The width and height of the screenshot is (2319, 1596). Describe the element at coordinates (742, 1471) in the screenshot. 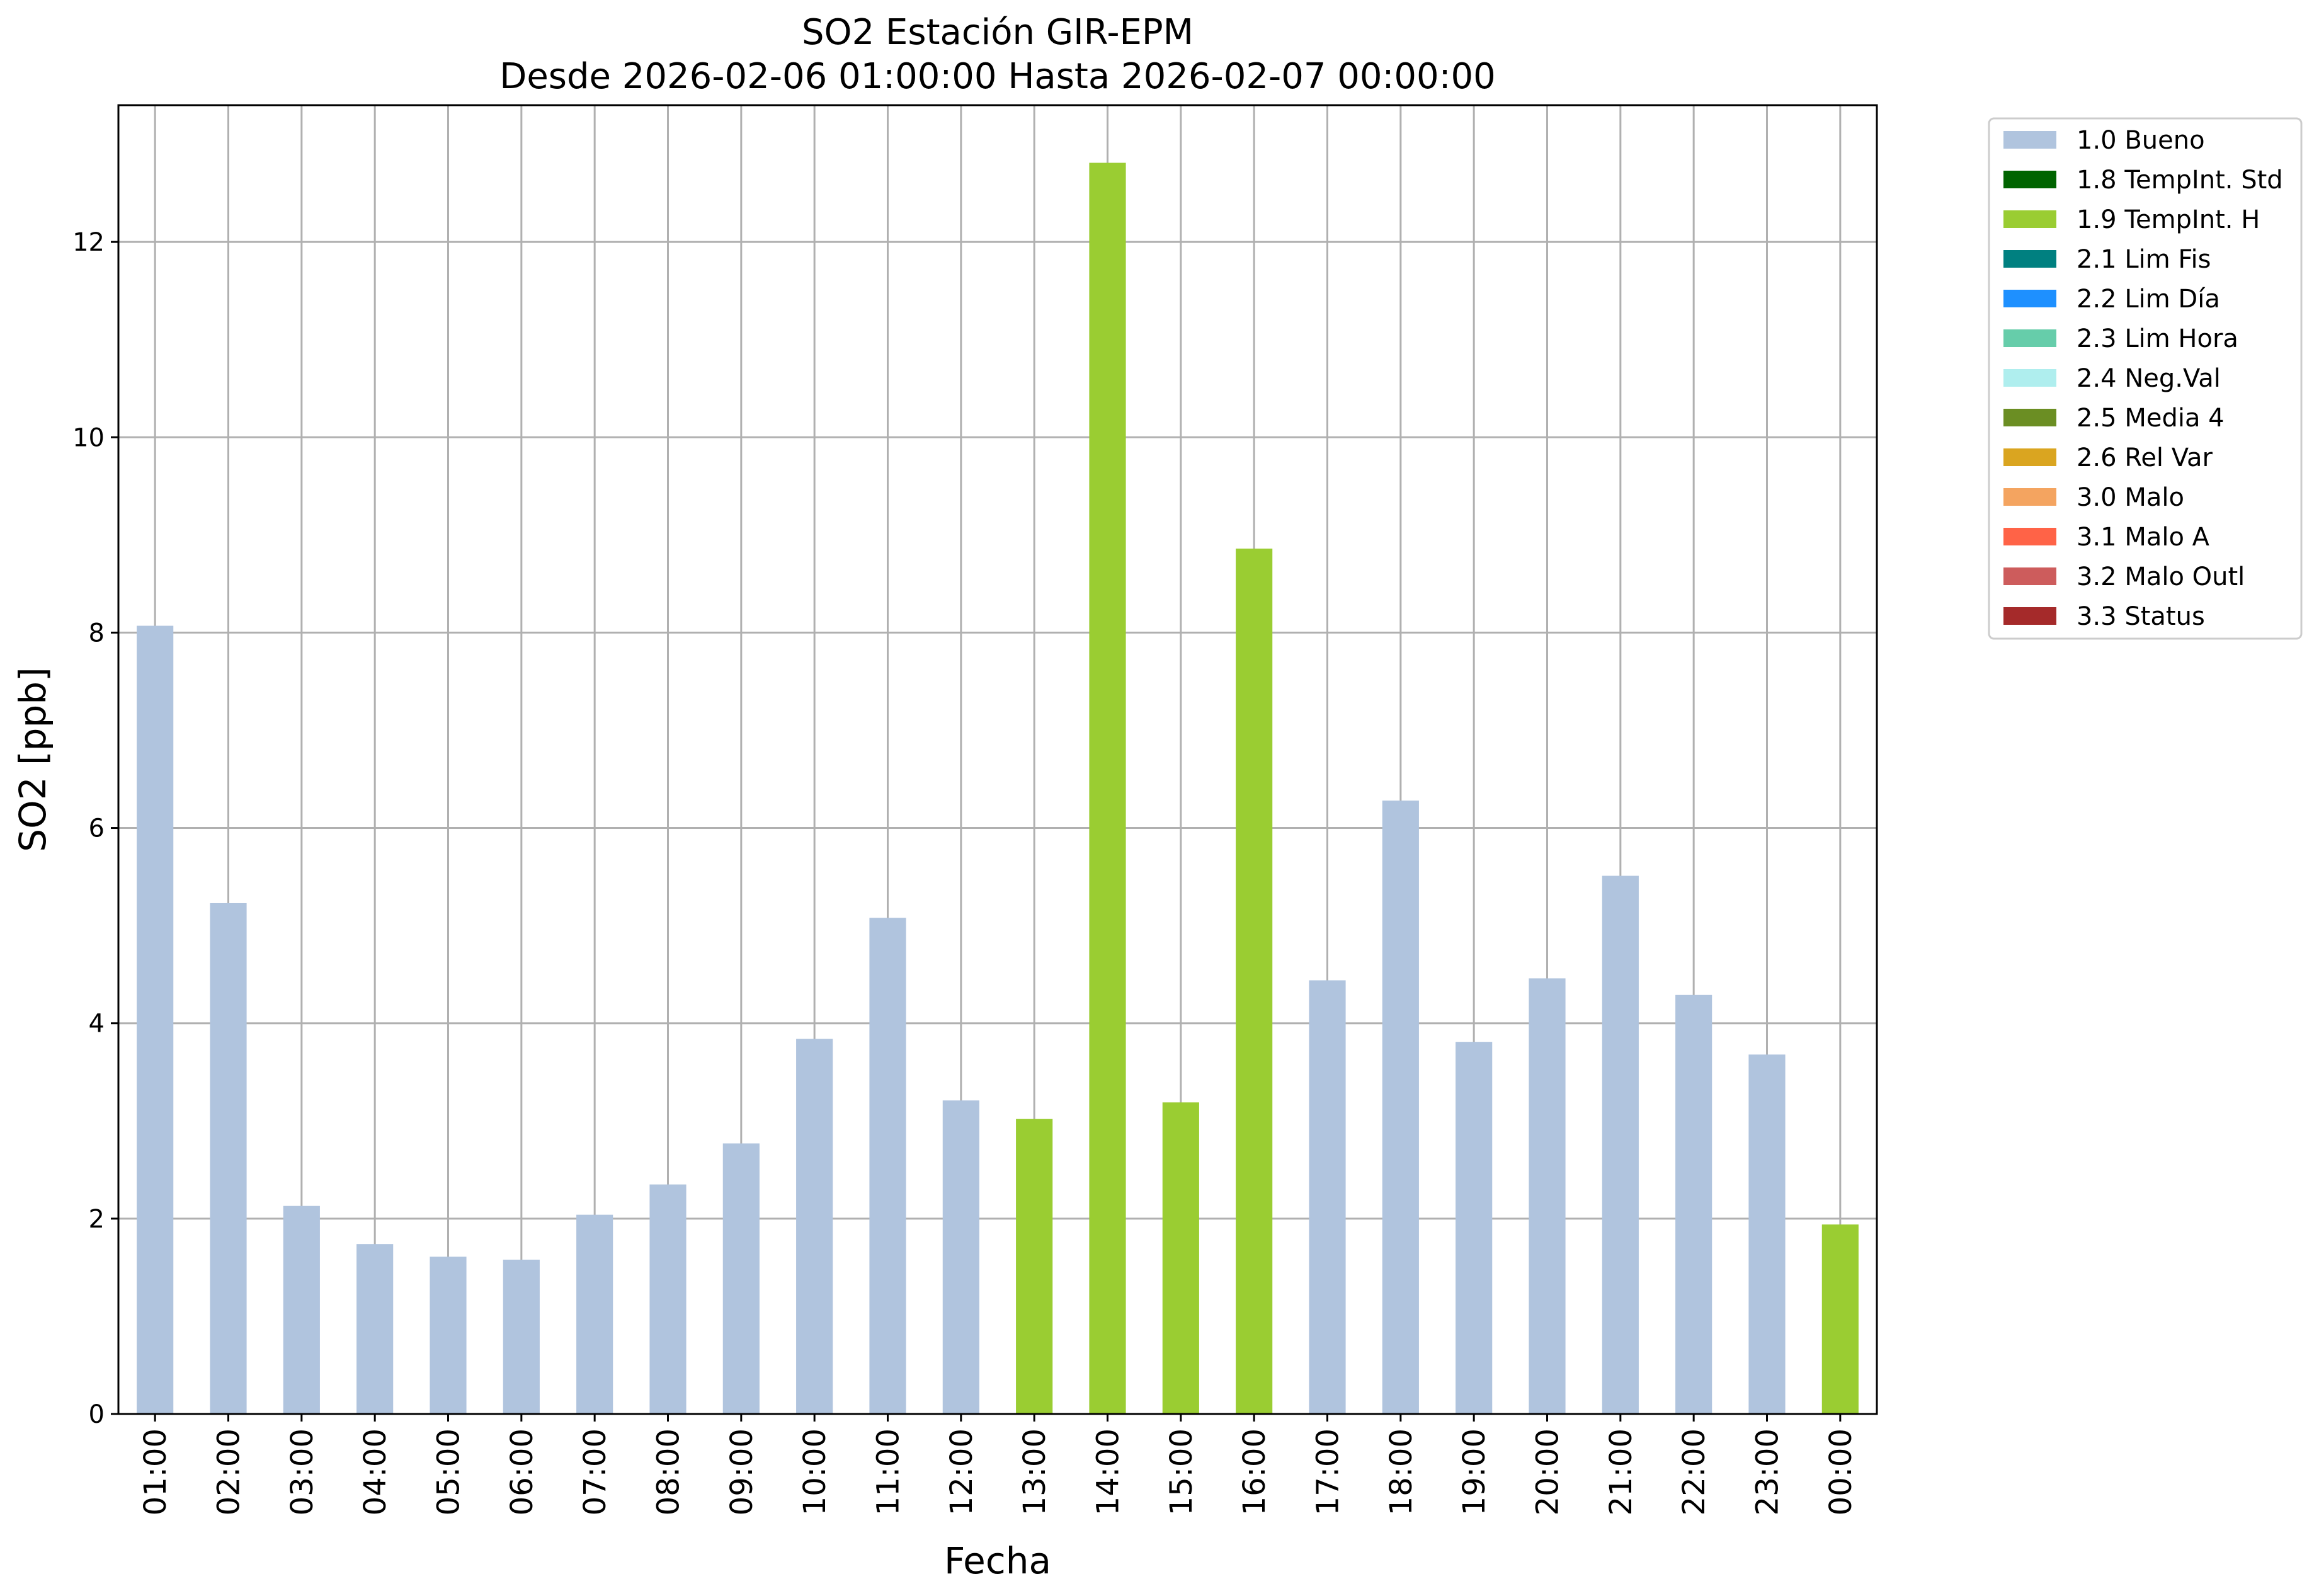

I see `x-tick-label: 09:00` at that location.